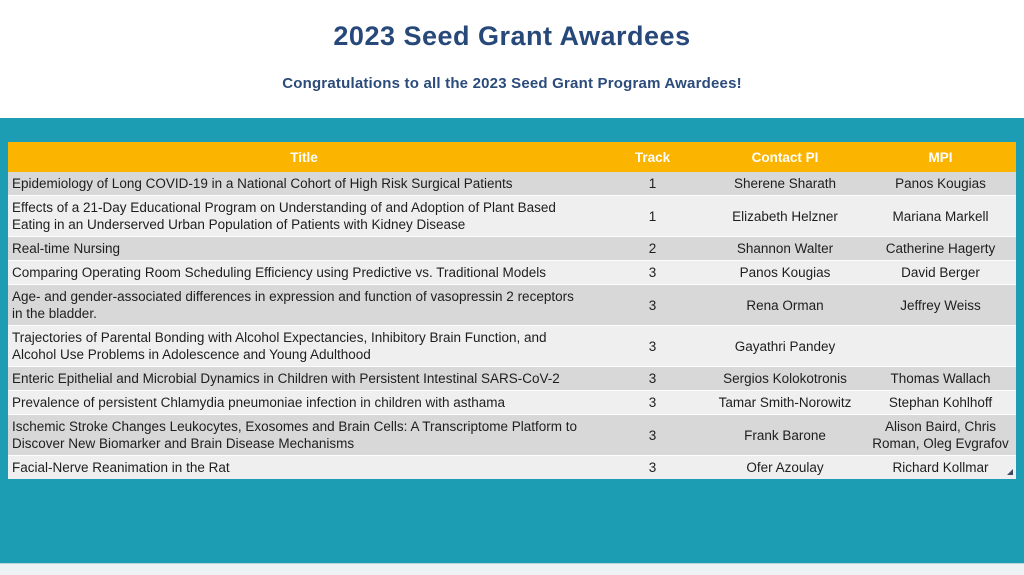 Image resolution: width=1024 pixels, height=575 pixels. What do you see at coordinates (512, 569) in the screenshot?
I see `bottom-strip` at bounding box center [512, 569].